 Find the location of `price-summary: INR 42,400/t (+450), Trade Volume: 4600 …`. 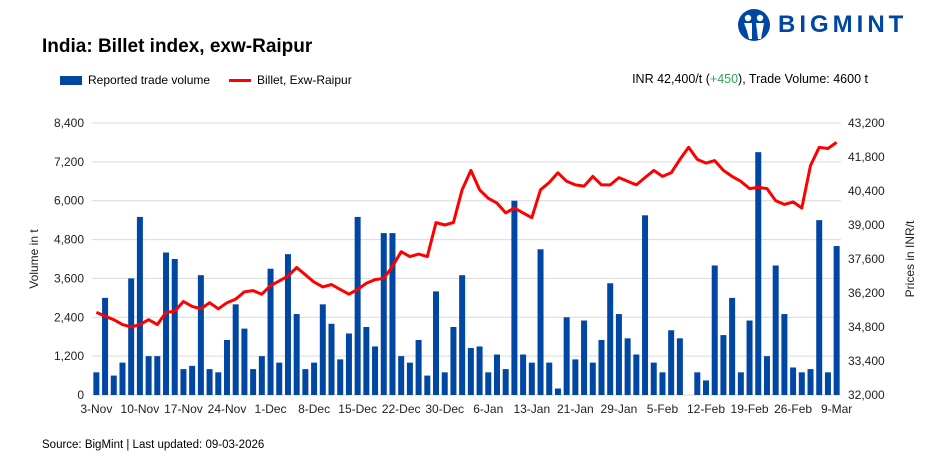

price-summary: INR 42,400/t (+450), Trade Volume: 4600 … is located at coordinates (750, 79).